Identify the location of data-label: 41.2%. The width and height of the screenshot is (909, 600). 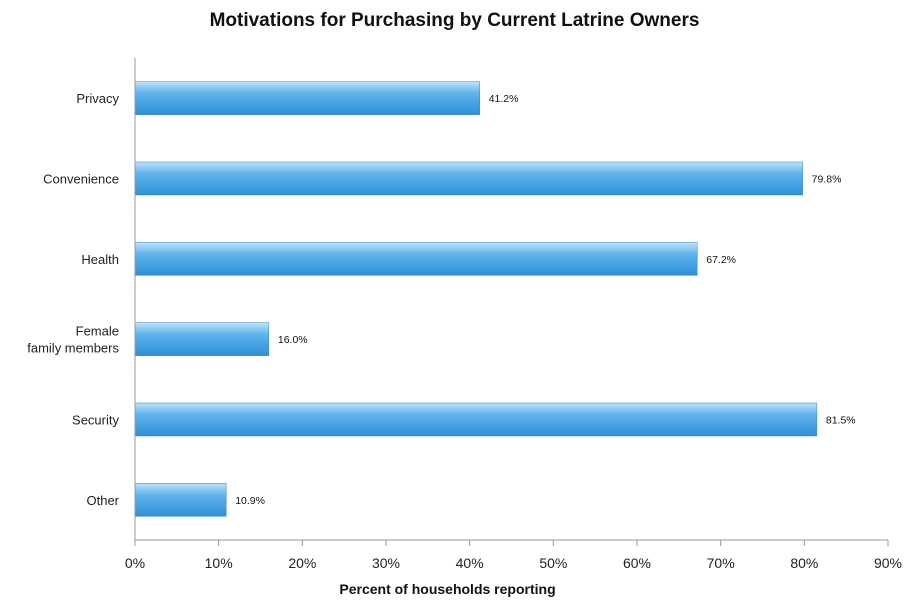
(504, 99).